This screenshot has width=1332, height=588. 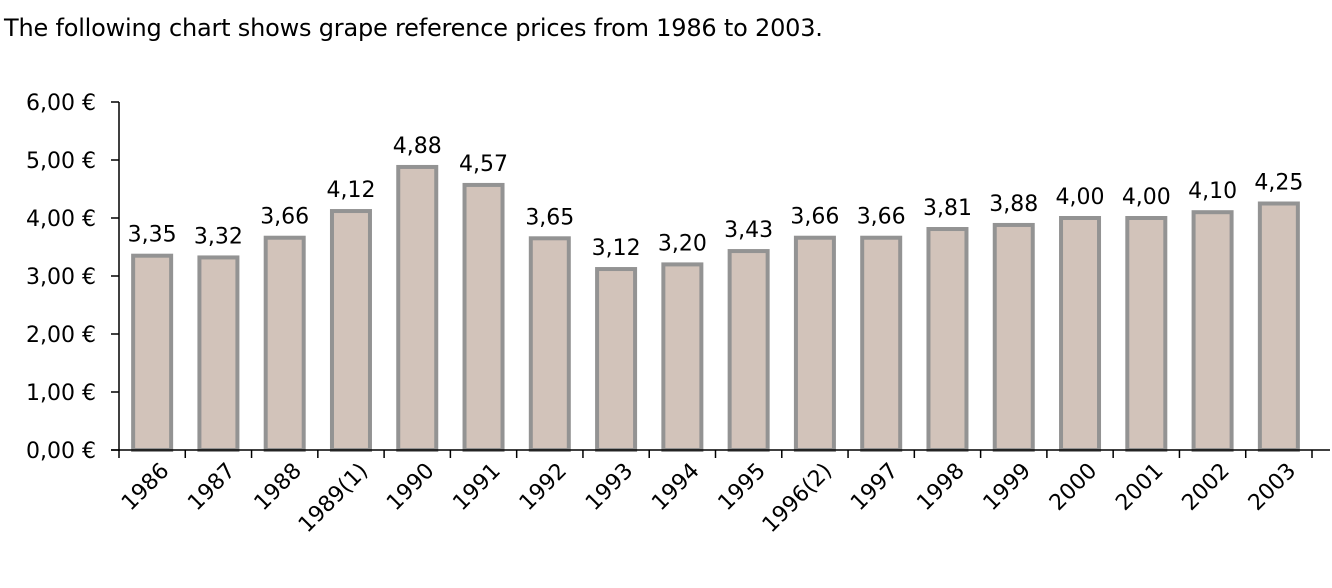 What do you see at coordinates (1080, 334) in the screenshot?
I see `bar-2000` at bounding box center [1080, 334].